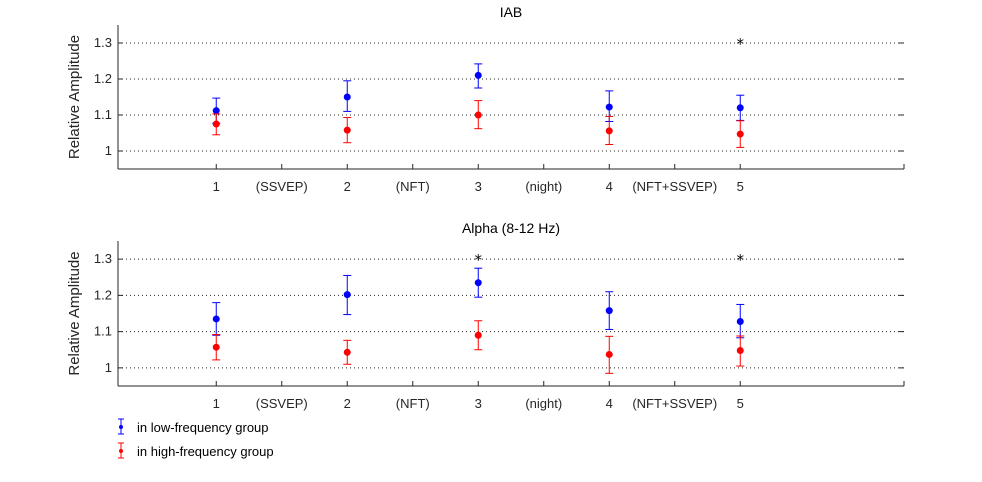 The image size is (982, 482). I want to click on legend-item-low: in low-frequency group, so click(193, 426).